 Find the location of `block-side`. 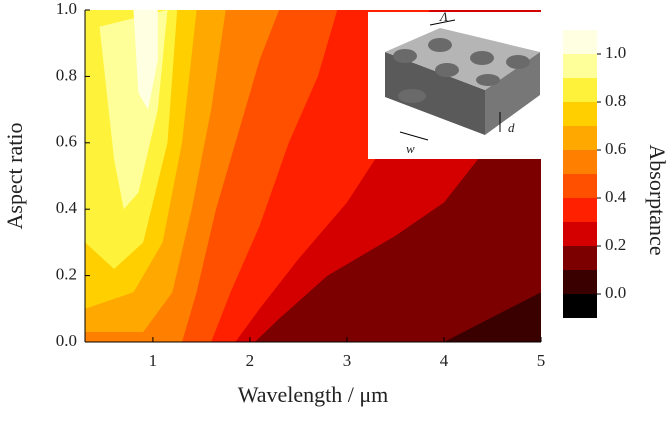

block-side is located at coordinates (512, 93).